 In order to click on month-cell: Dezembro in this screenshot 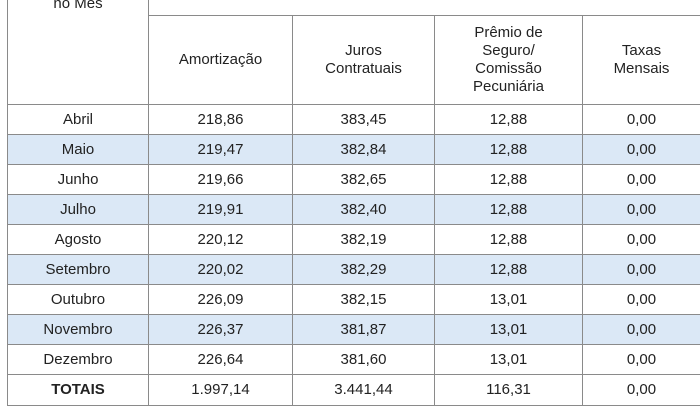, I will do `click(78, 359)`.